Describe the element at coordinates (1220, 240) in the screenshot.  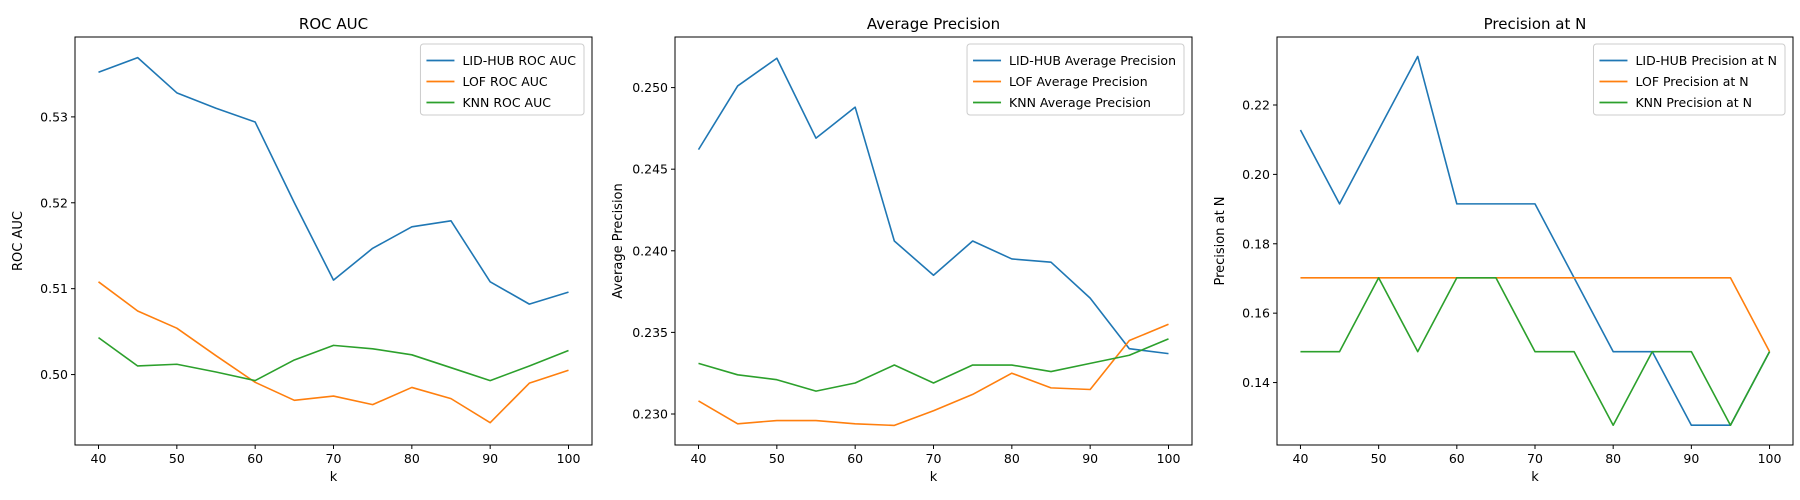
I see `y-axis-label: Precision at N` at that location.